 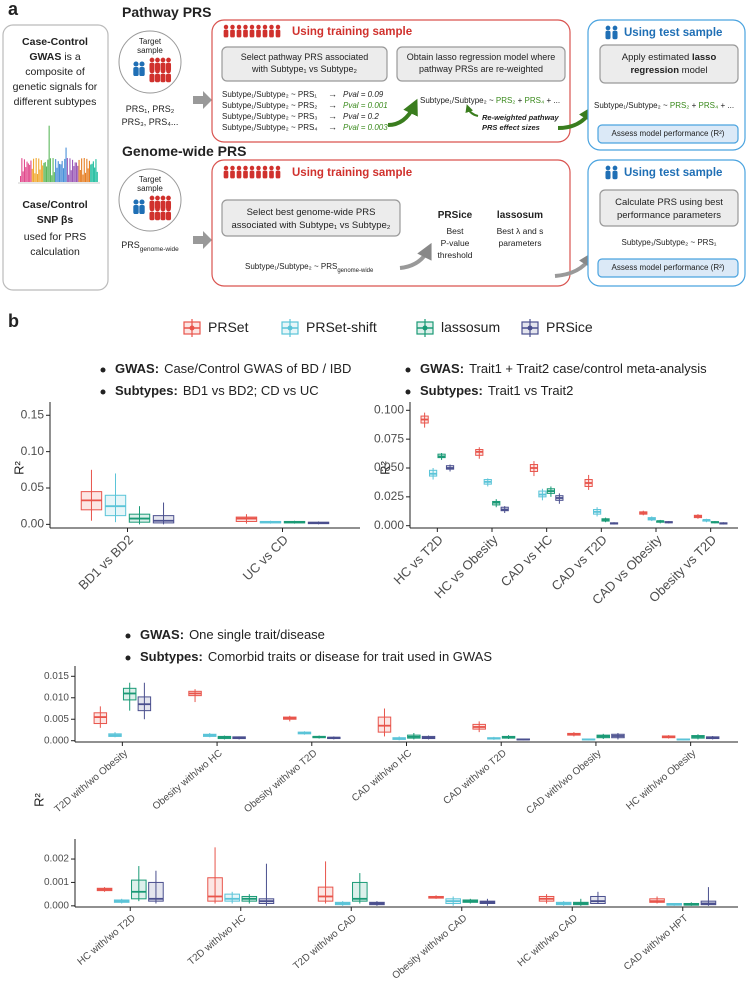 What do you see at coordinates (150, 188) in the screenshot?
I see `text-part: sample` at bounding box center [150, 188].